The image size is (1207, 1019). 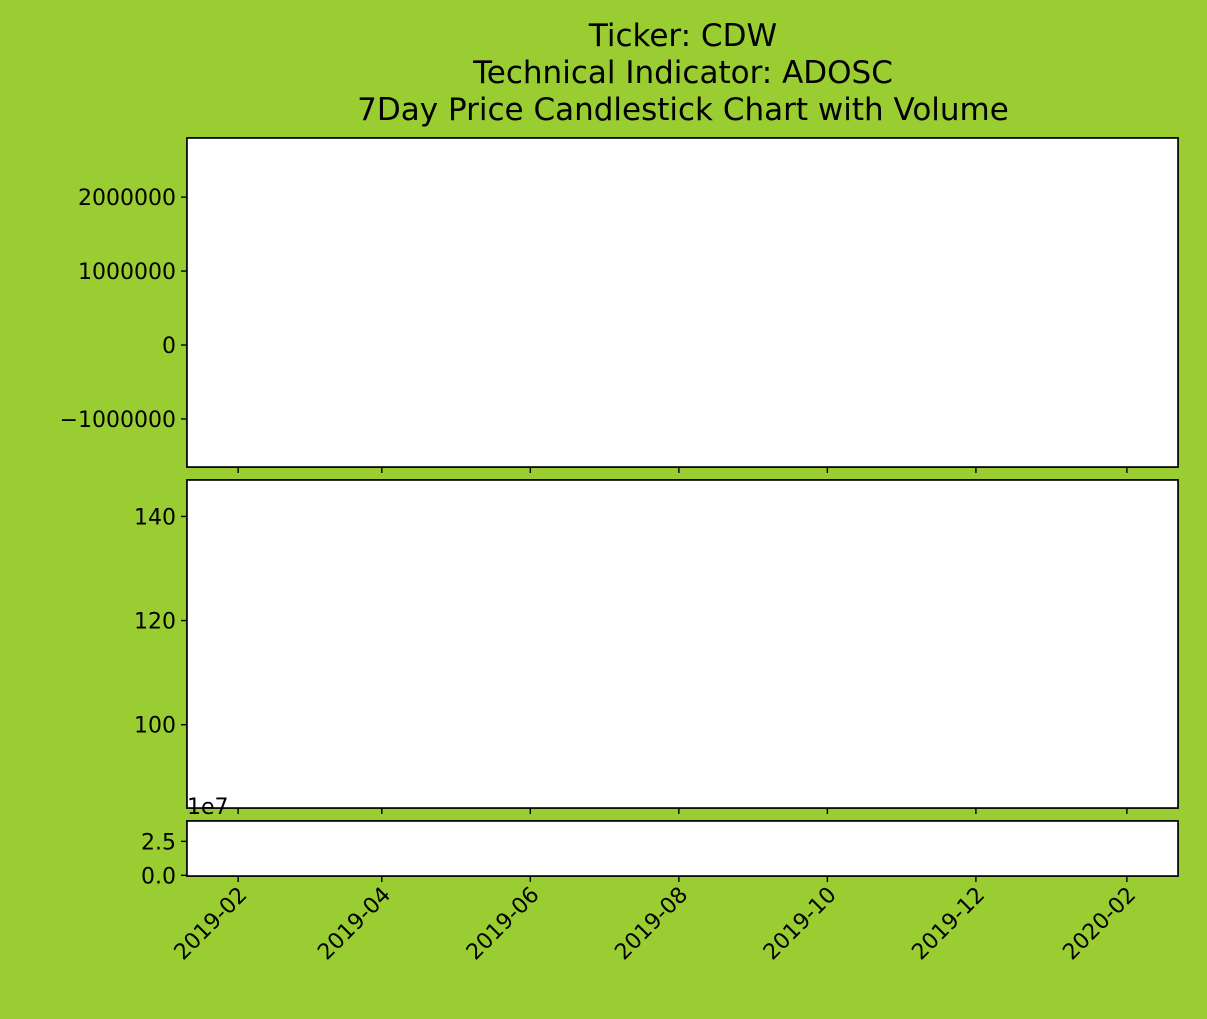 What do you see at coordinates (158, 842) in the screenshot?
I see `volume-y-tick-label: 2.5` at bounding box center [158, 842].